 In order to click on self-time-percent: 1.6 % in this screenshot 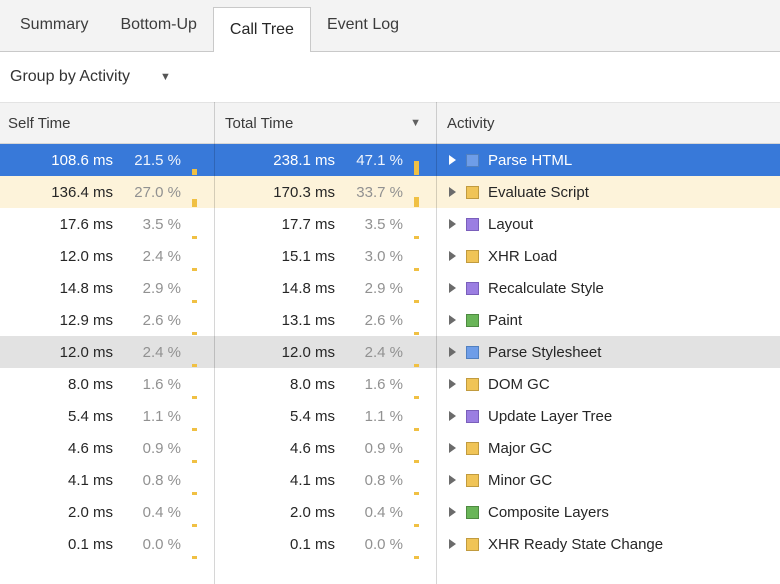, I will do `click(161, 384)`.